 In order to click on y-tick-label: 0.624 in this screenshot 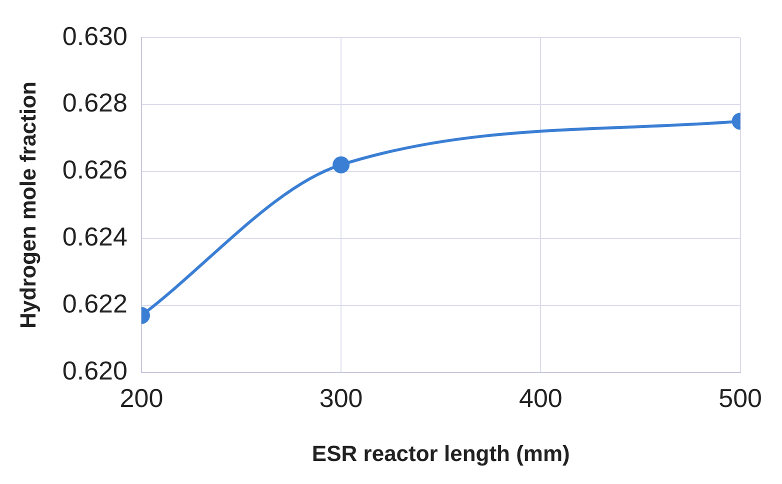, I will do `click(95, 237)`.